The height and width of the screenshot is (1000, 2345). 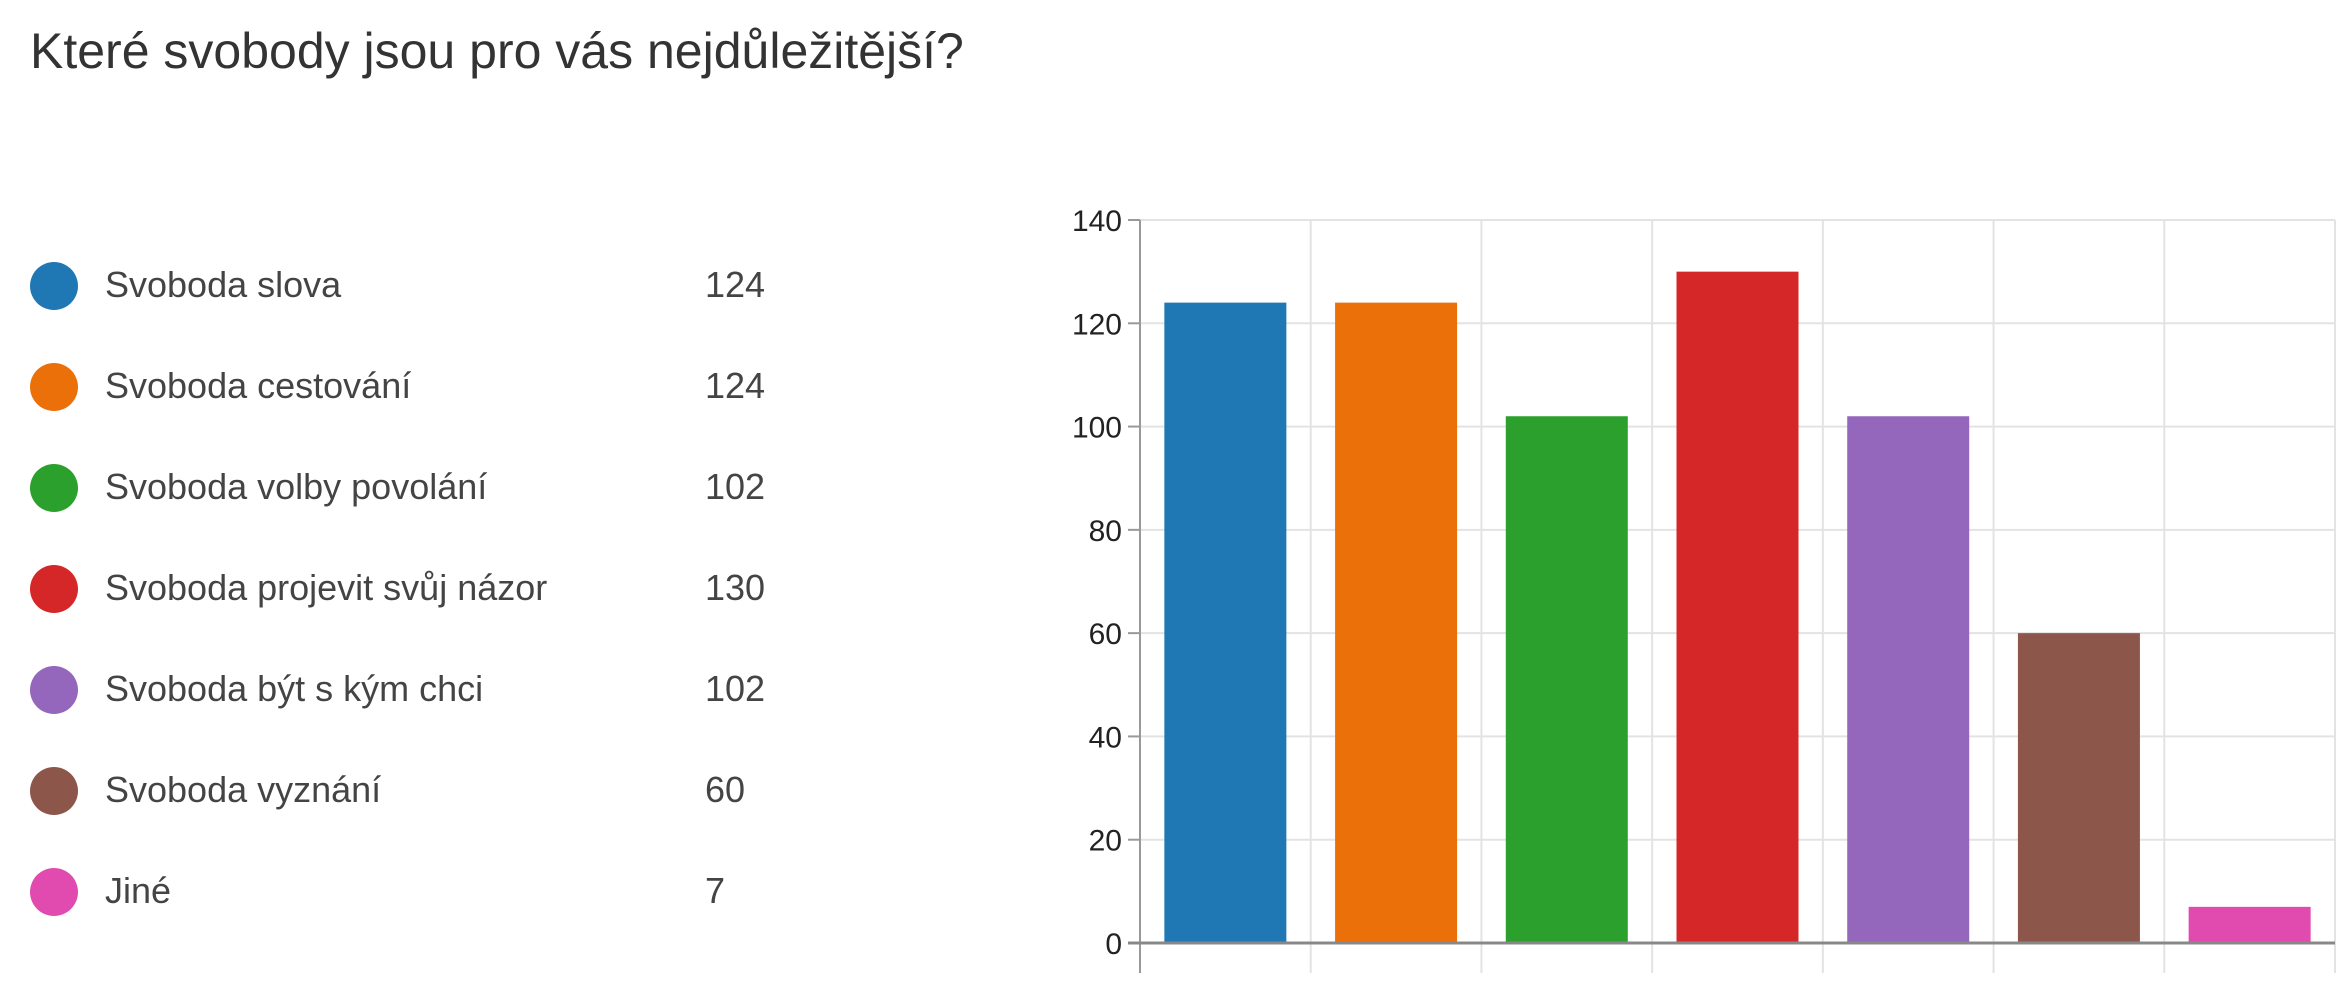 I want to click on bar: Svoboda projevit svůj názor: 130, so click(x=1737, y=607).